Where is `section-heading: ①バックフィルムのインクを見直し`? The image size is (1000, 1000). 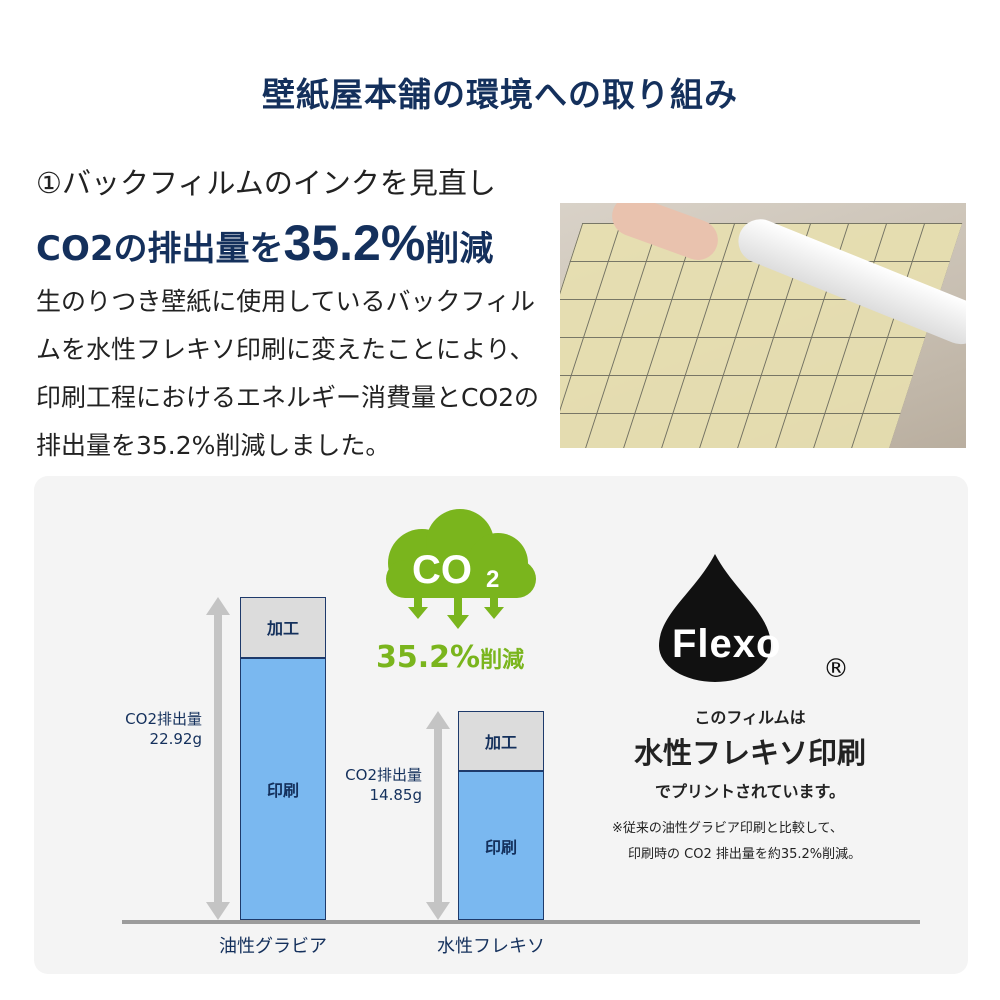 section-heading: ①バックフィルムのインクを見直し is located at coordinates (266, 183).